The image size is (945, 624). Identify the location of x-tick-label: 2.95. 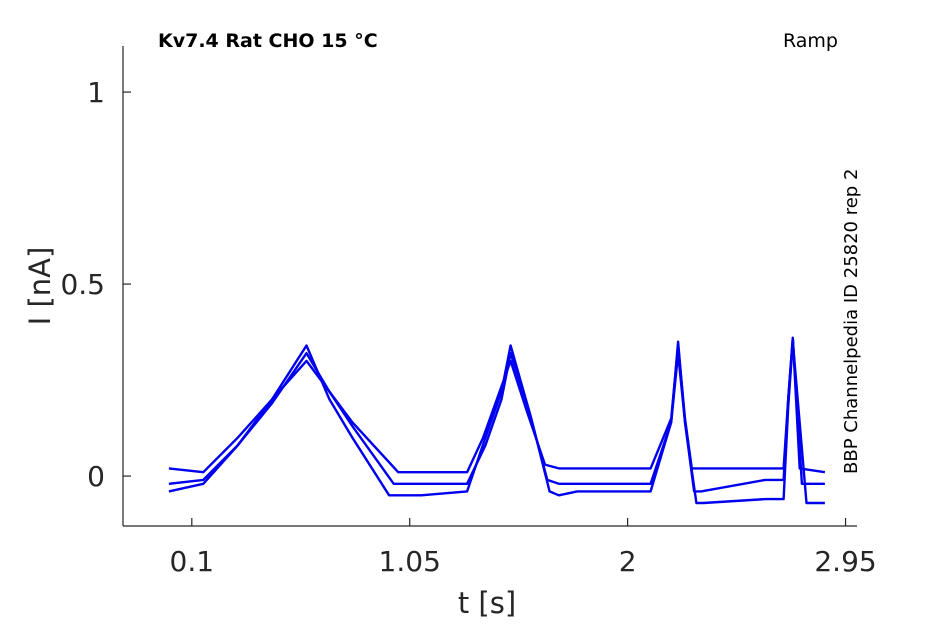
(845, 561).